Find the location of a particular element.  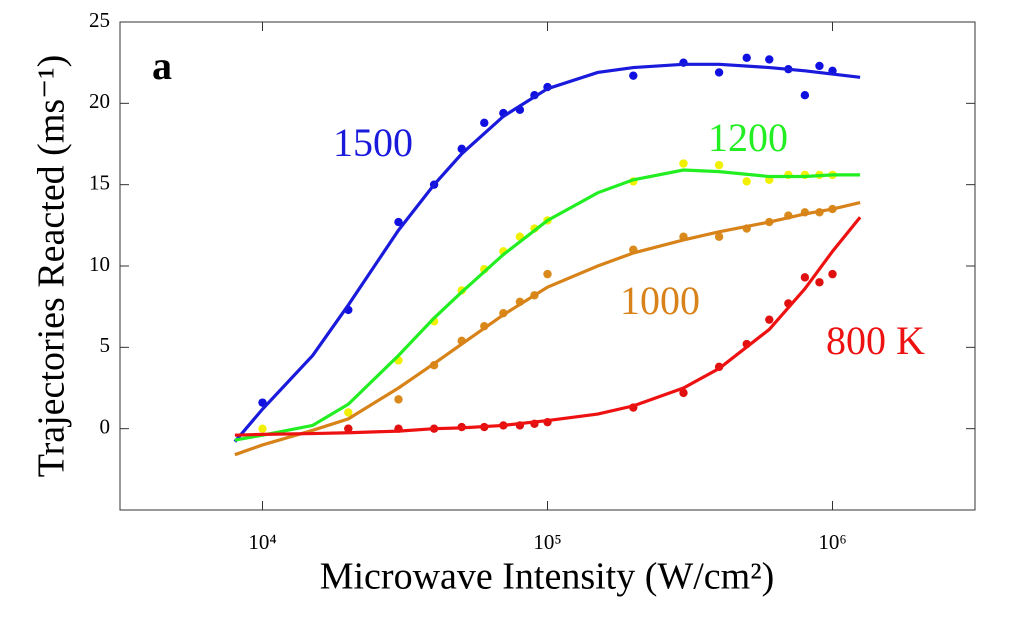

y-tick-label: 5 is located at coordinates (105, 345).